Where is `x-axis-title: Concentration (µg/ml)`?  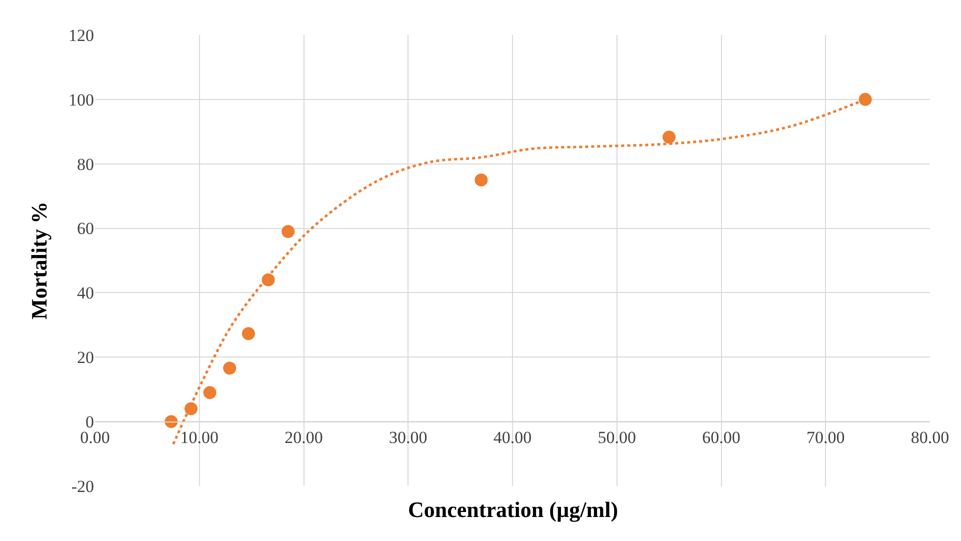
x-axis-title: Concentration (µg/ml) is located at coordinates (513, 509).